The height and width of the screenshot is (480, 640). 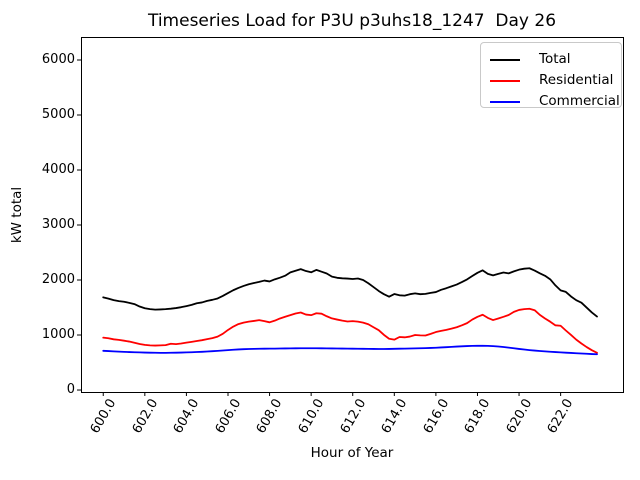 I want to click on y-axis-label: kW total, so click(x=17, y=215).